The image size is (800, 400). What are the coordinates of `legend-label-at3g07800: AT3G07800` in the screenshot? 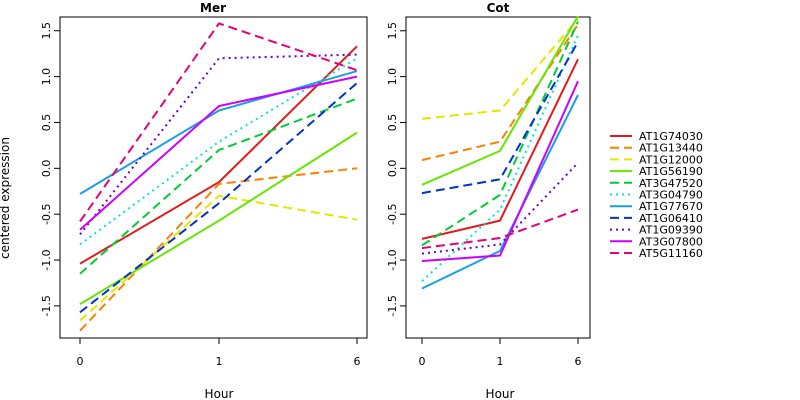 It's located at (671, 241).